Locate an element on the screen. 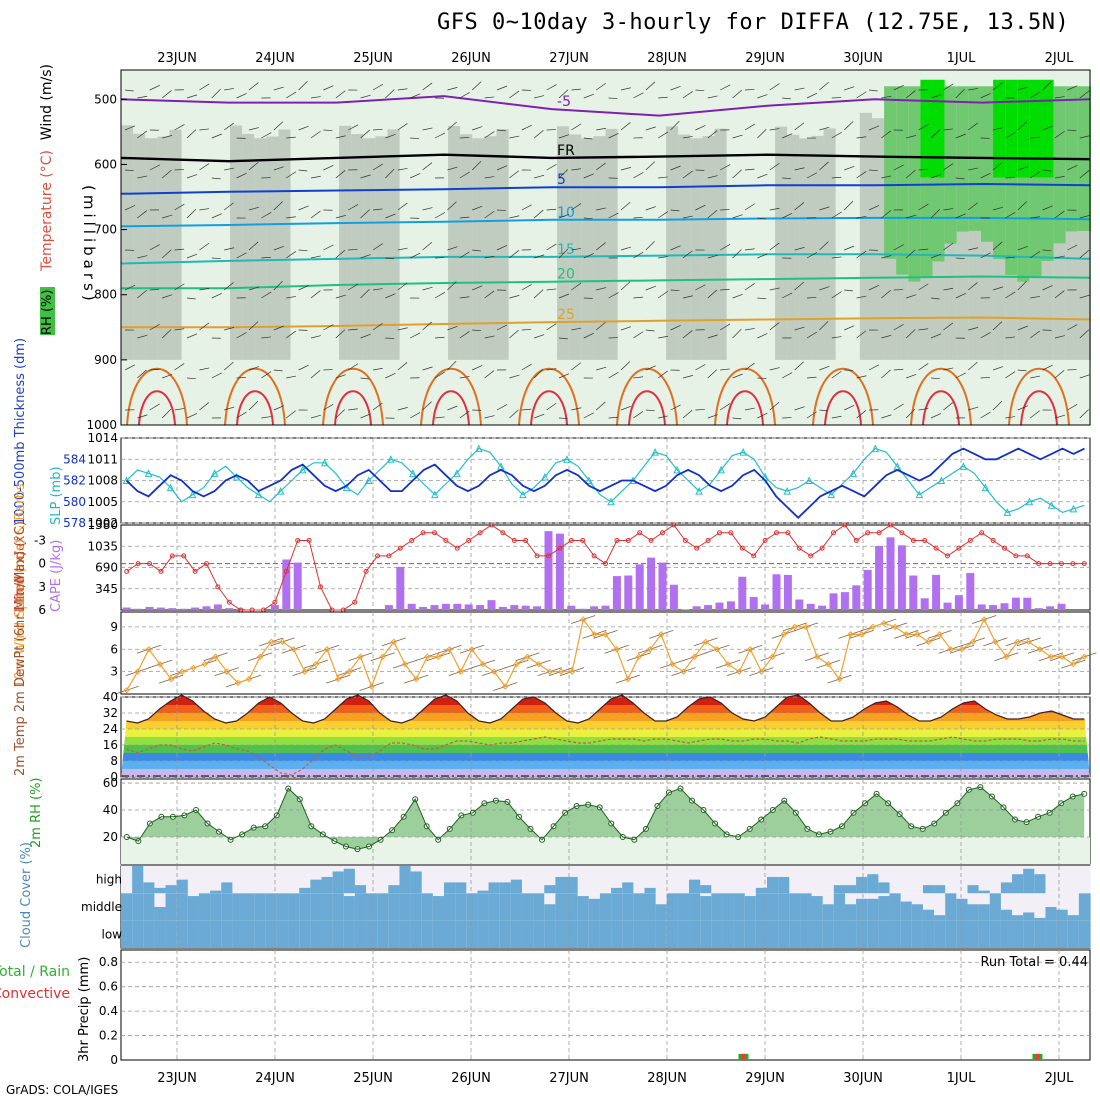  tick-label: 1014 is located at coordinates (102, 438).